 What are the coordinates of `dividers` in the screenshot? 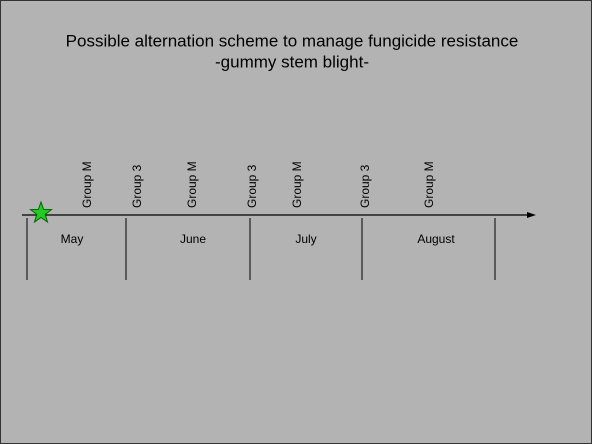 It's located at (261, 249).